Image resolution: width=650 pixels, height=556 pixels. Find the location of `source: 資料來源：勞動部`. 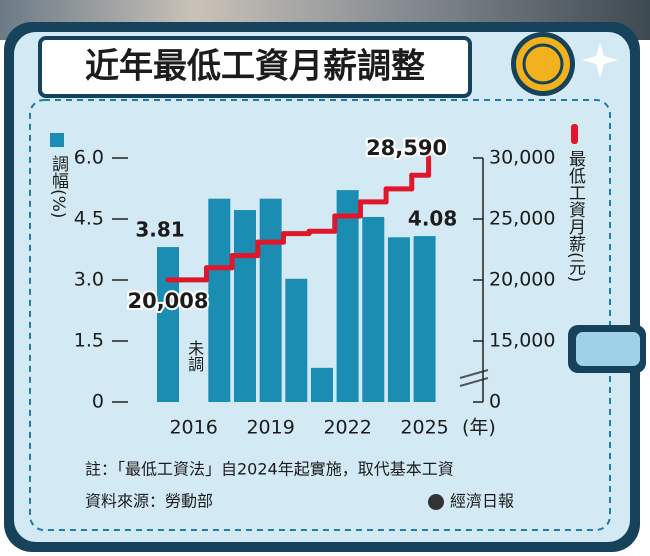

source: 資料來源：勞動部 is located at coordinates (149, 501).